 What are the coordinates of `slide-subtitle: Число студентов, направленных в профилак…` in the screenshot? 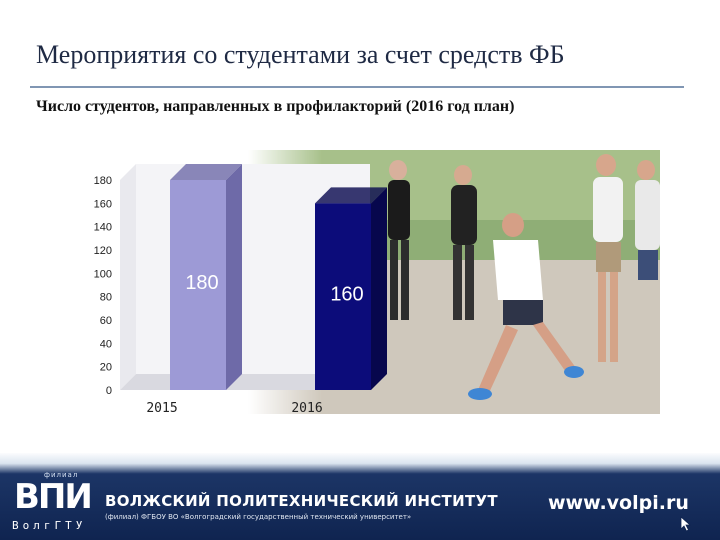 It's located at (275, 106).